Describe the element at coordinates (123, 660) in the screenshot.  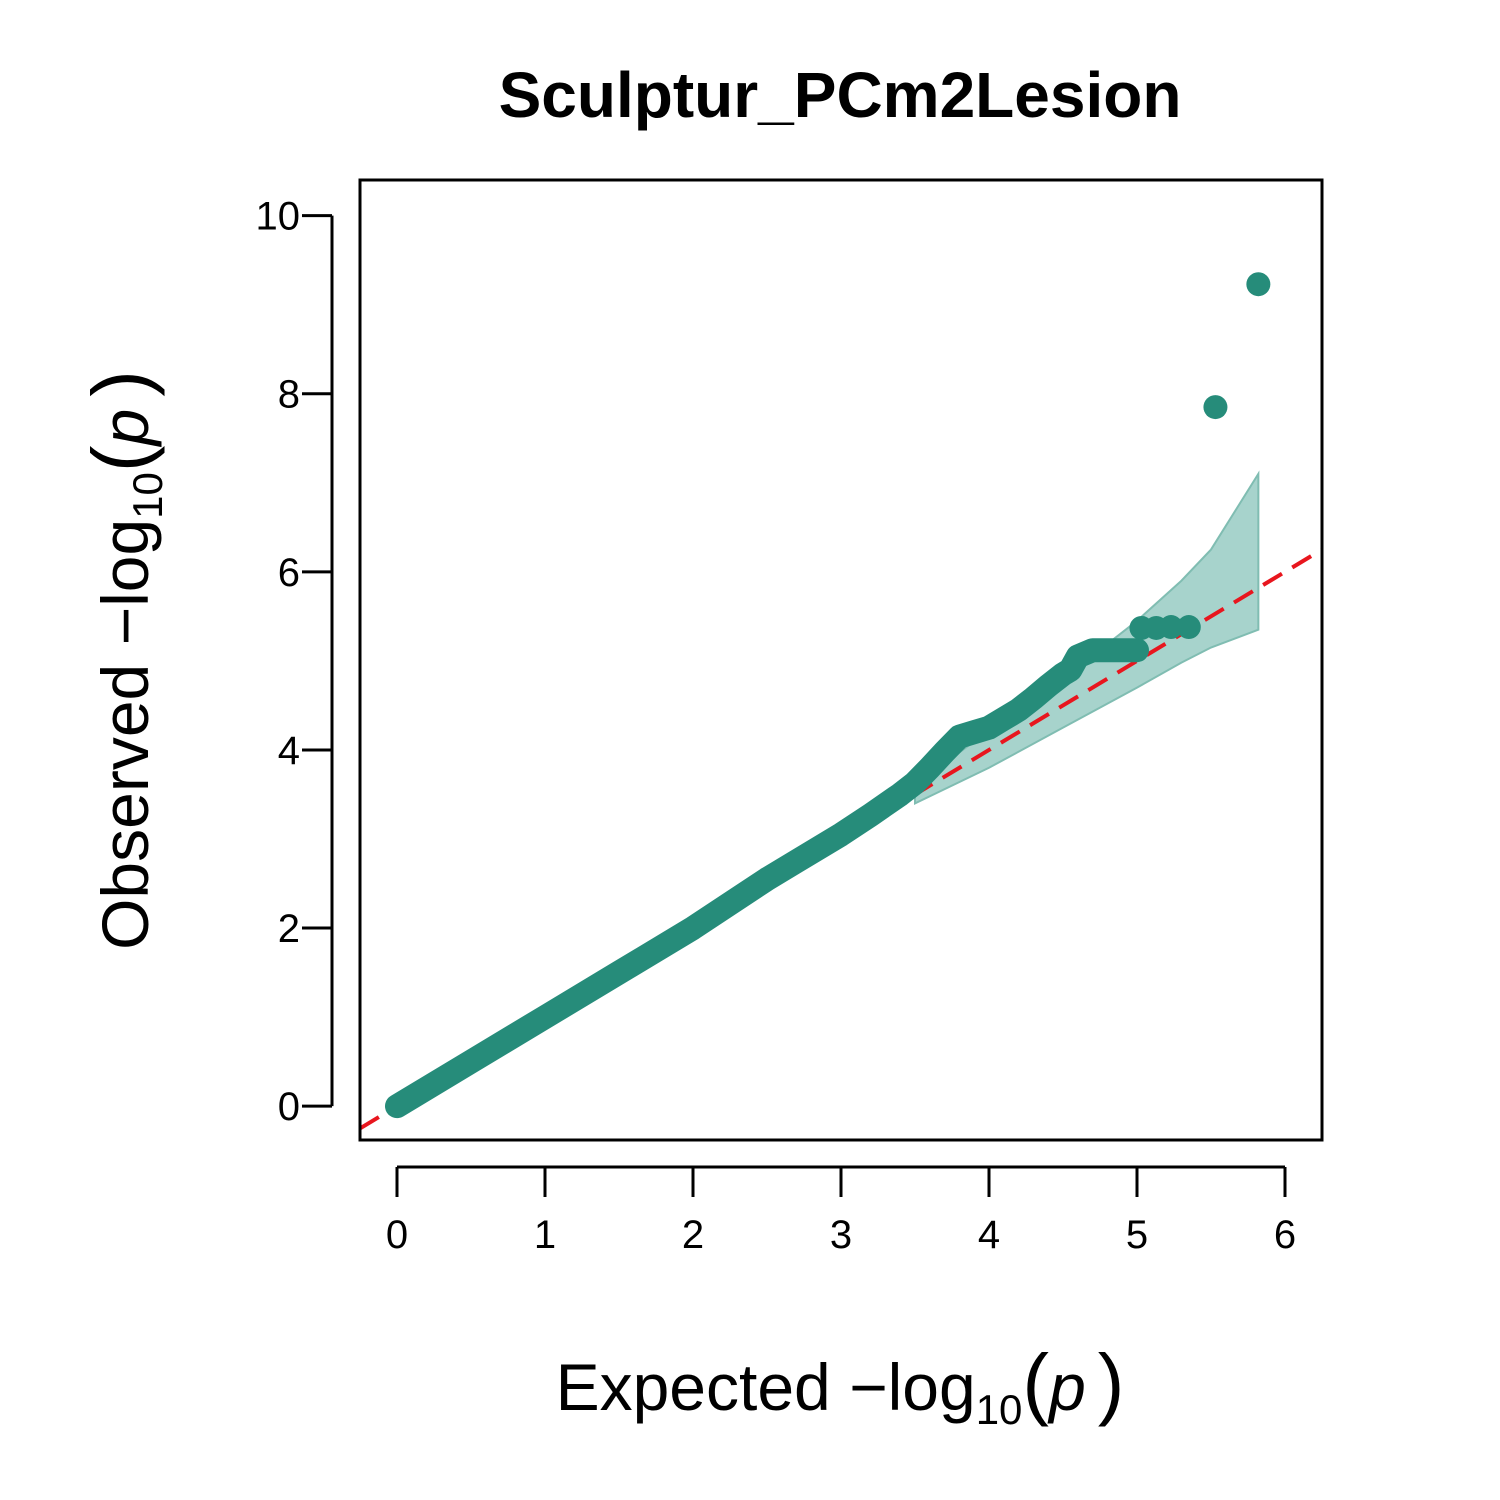
I see `y-axis-label: Observed −log10(p)` at that location.